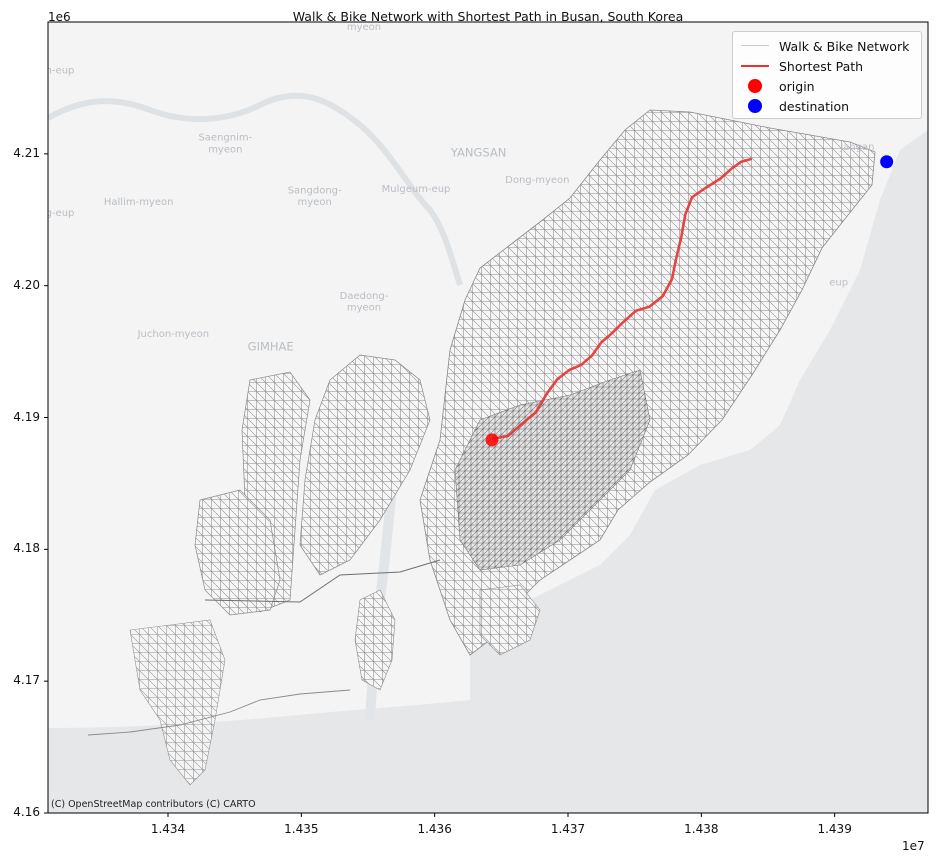 This screenshot has width=936, height=862. Describe the element at coordinates (701, 829) in the screenshot. I see `x-tick-label: 1.438` at that location.